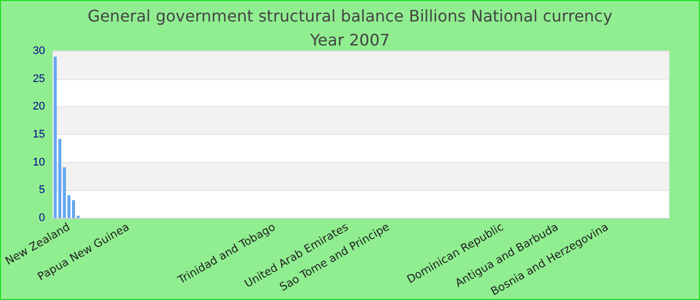 This screenshot has height=300, width=700. I want to click on y-tick-label: 0, so click(41, 218).